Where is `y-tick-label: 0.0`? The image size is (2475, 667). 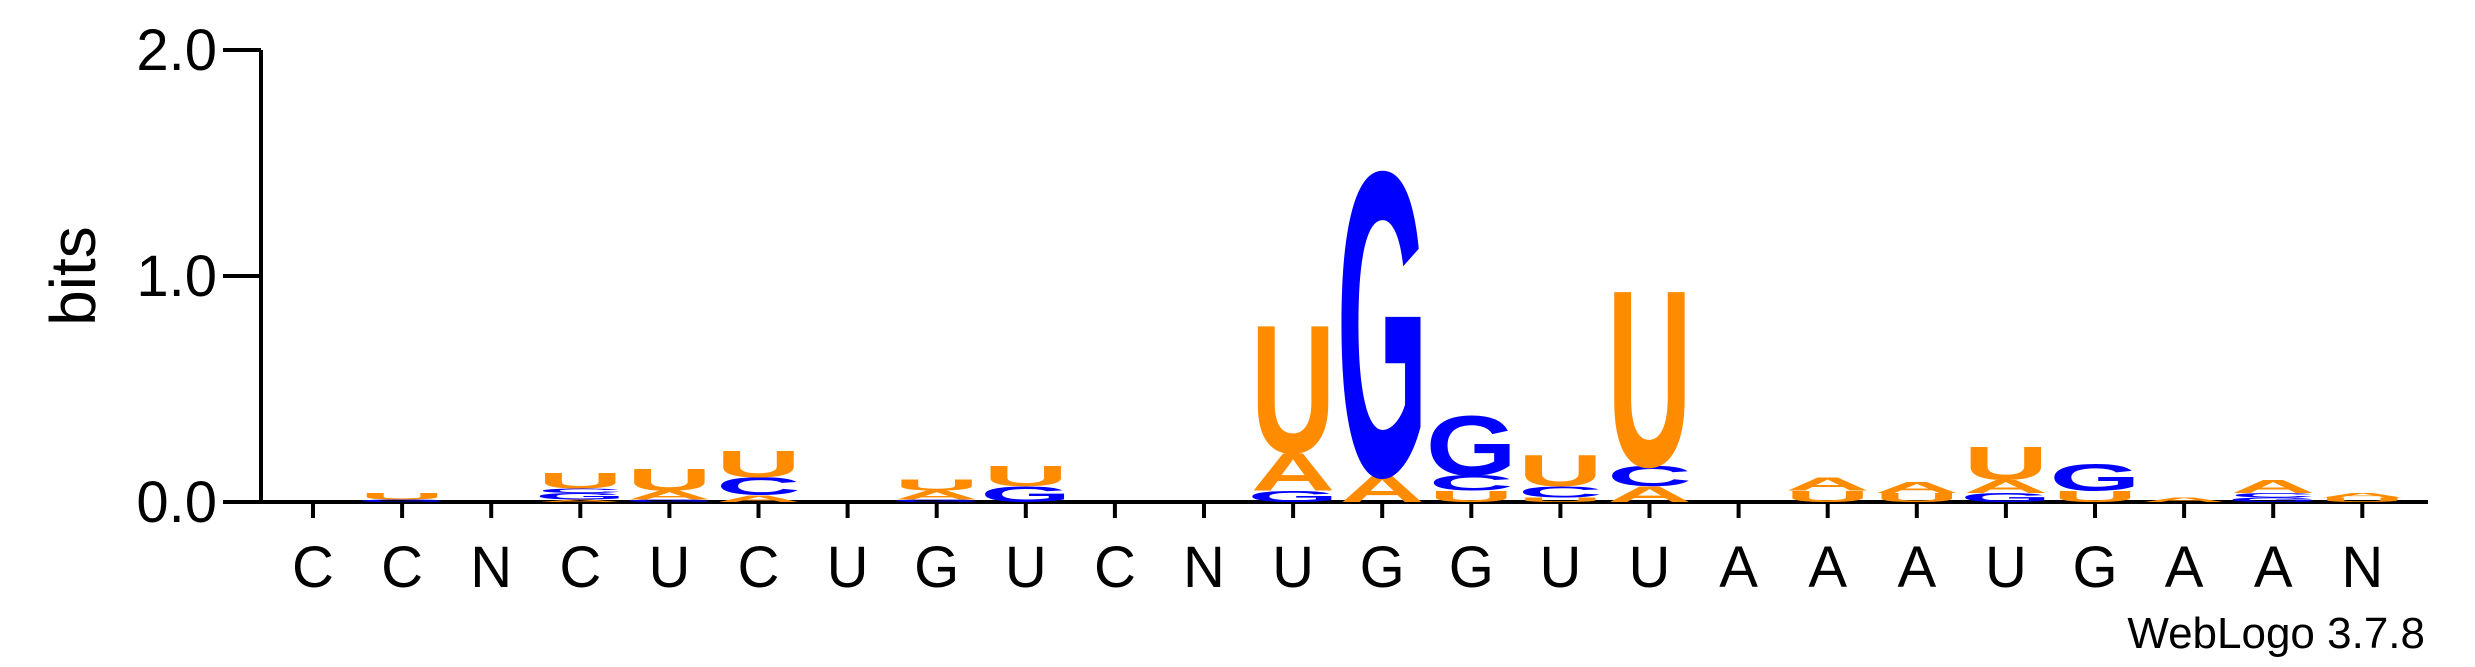
y-tick-label: 0.0 is located at coordinates (176, 502).